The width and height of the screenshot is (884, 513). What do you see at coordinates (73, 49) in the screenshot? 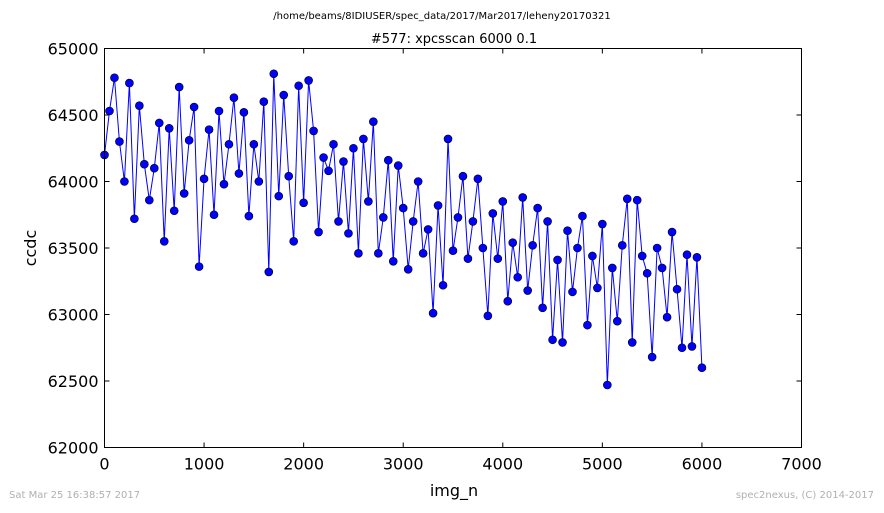
I see `y-tick-label: 65000` at bounding box center [73, 49].